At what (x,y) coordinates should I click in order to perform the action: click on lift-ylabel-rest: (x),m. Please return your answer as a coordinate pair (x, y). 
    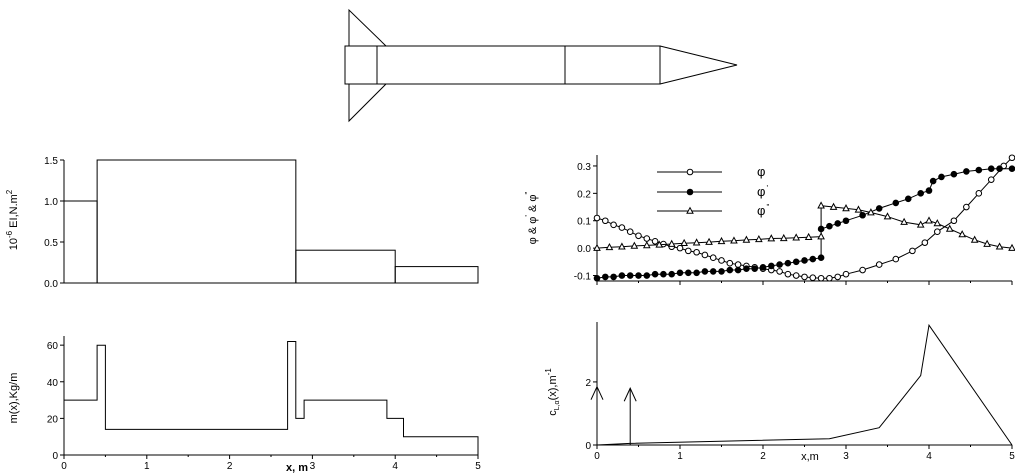
    Looking at the image, I should click on (553, 387).